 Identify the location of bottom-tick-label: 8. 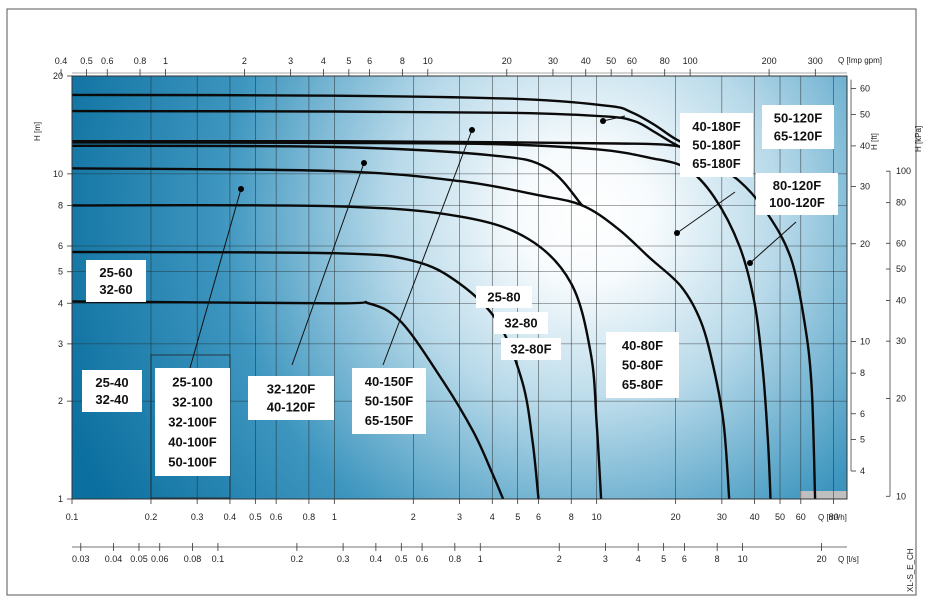
(717, 559).